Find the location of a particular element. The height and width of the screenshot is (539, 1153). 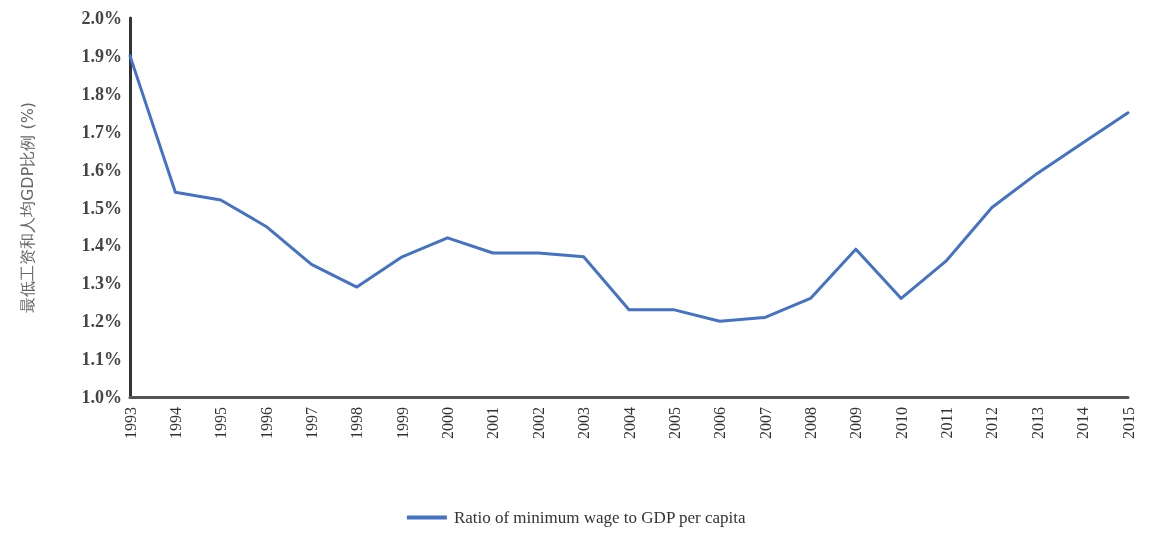

y-tick-label: 1.8% is located at coordinates (101, 93).